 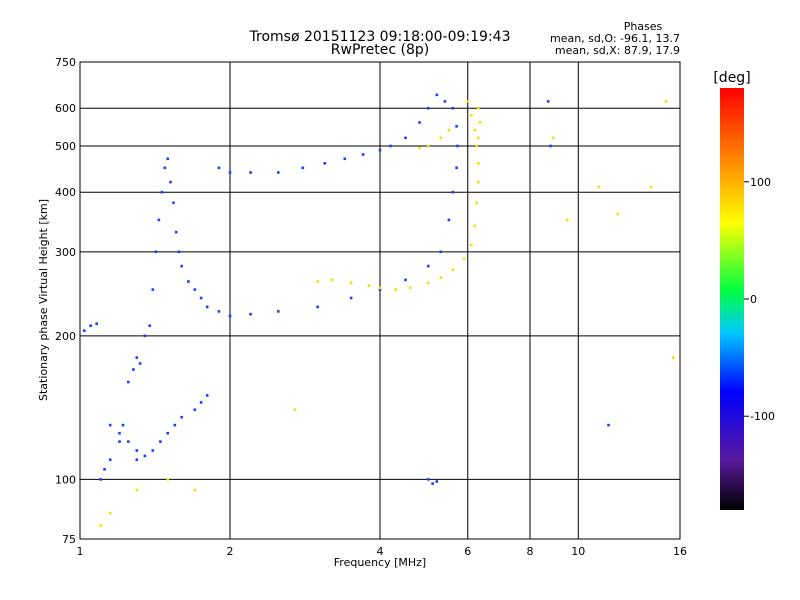 What do you see at coordinates (617, 50) in the screenshot?
I see `stats-x-line: mean, sd,X: 87.9, 17.9` at bounding box center [617, 50].